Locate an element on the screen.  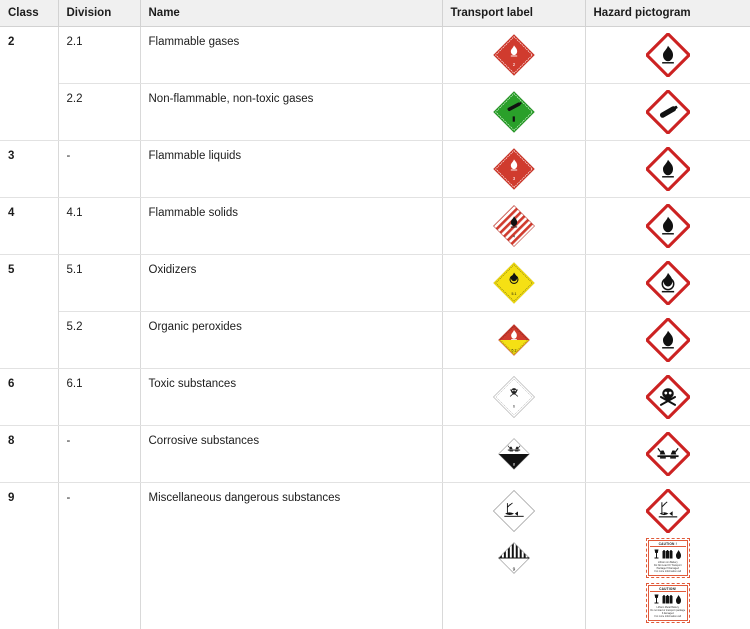
cell-transport-label: 2 is located at coordinates (513, 55).